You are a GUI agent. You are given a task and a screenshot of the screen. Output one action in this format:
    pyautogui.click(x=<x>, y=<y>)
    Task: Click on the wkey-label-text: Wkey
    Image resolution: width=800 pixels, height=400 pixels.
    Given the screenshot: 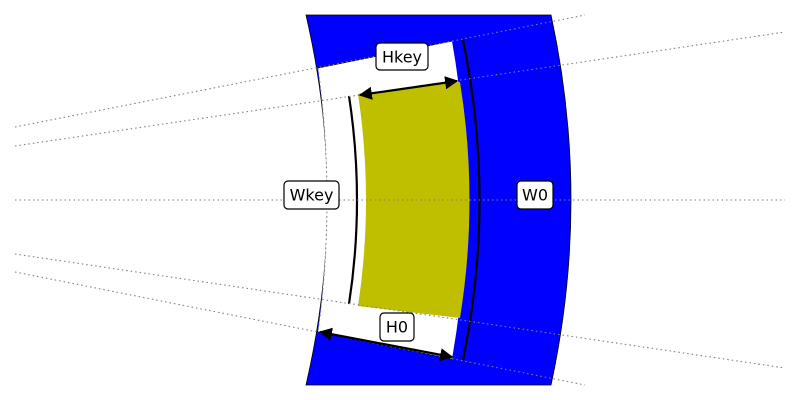 What is the action you would take?
    pyautogui.click(x=312, y=195)
    